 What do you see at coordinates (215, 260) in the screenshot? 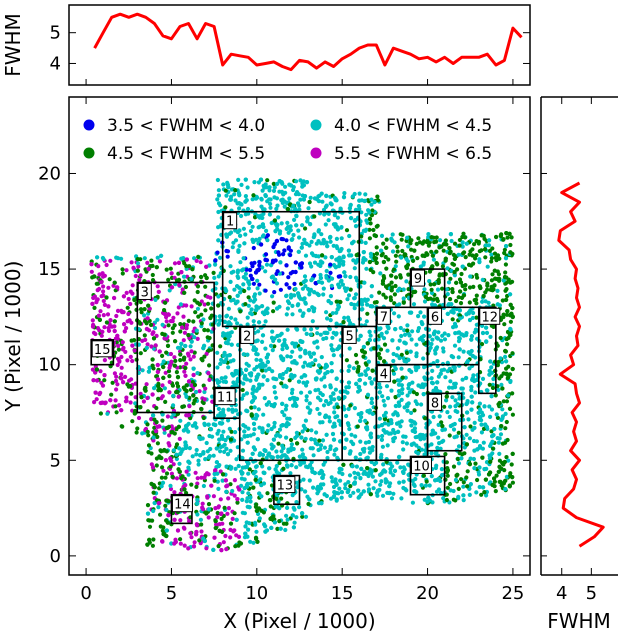
I see `blue-point` at bounding box center [215, 260].